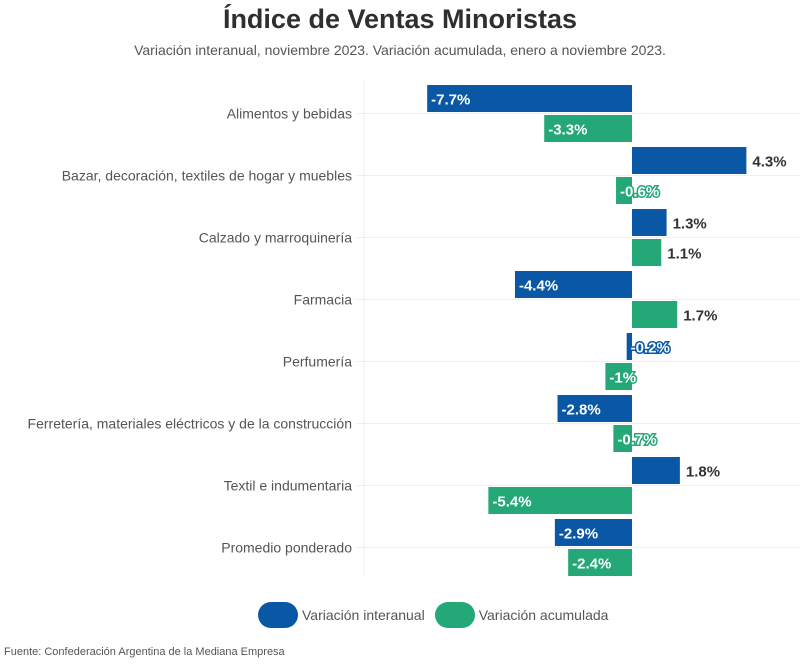  I want to click on category-label: Calzado y marroquinería, so click(276, 238).